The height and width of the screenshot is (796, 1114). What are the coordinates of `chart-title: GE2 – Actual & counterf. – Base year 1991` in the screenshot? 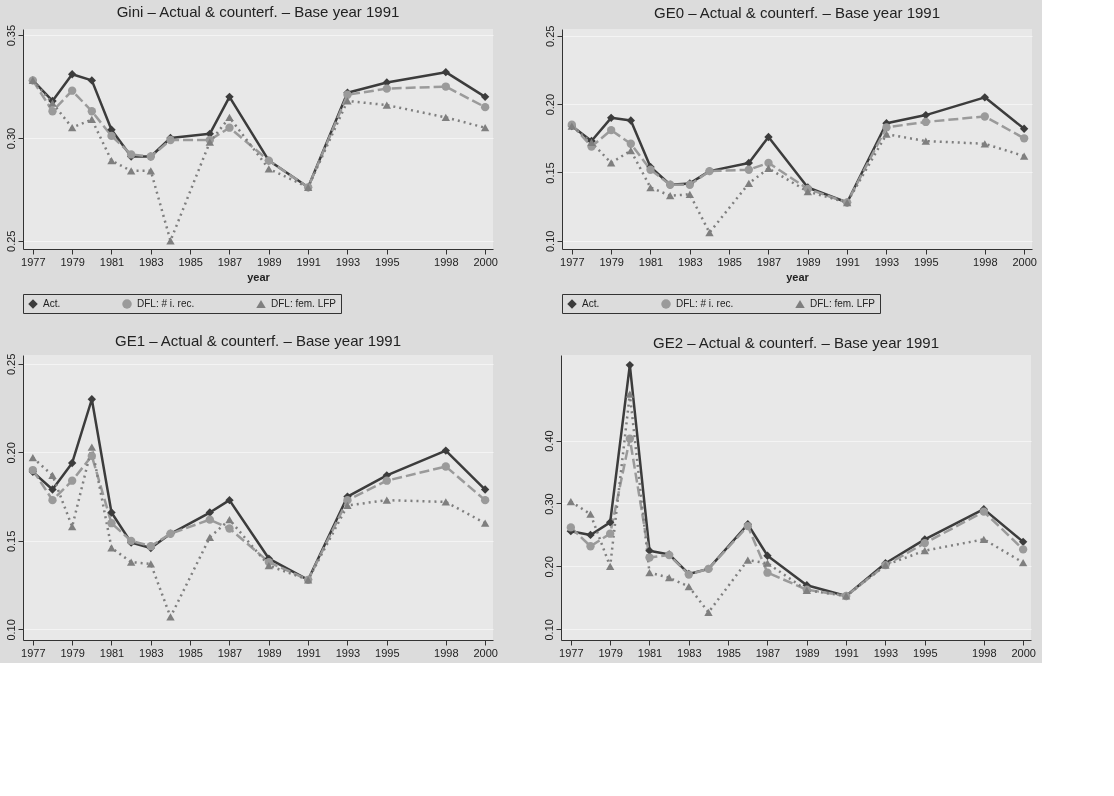 It's located at (796, 342).